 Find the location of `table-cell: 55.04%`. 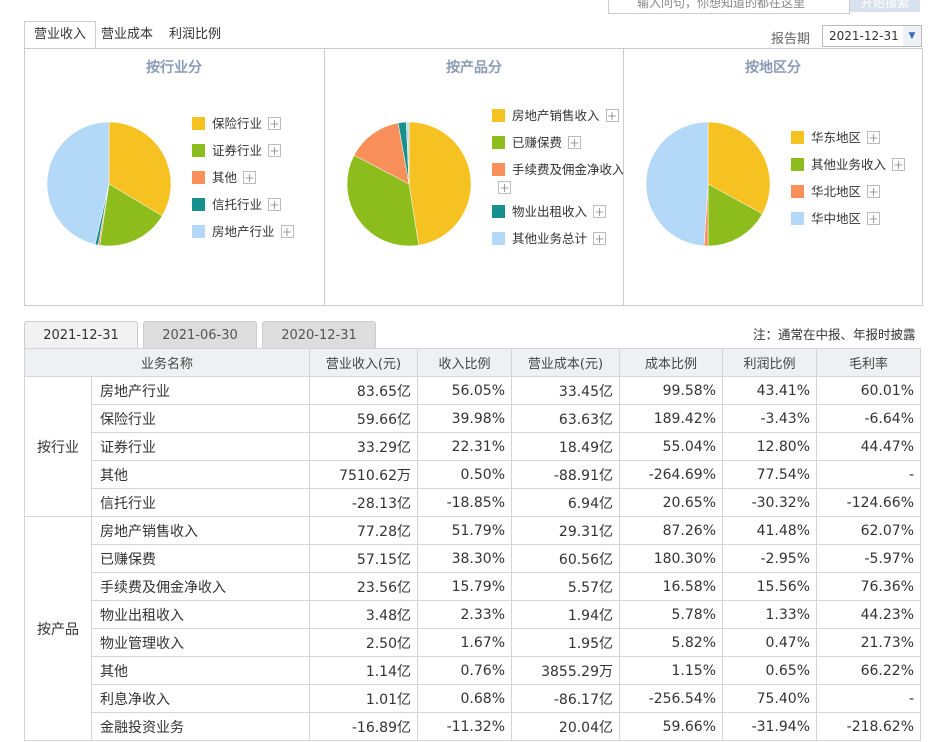

table-cell: 55.04% is located at coordinates (671, 446).